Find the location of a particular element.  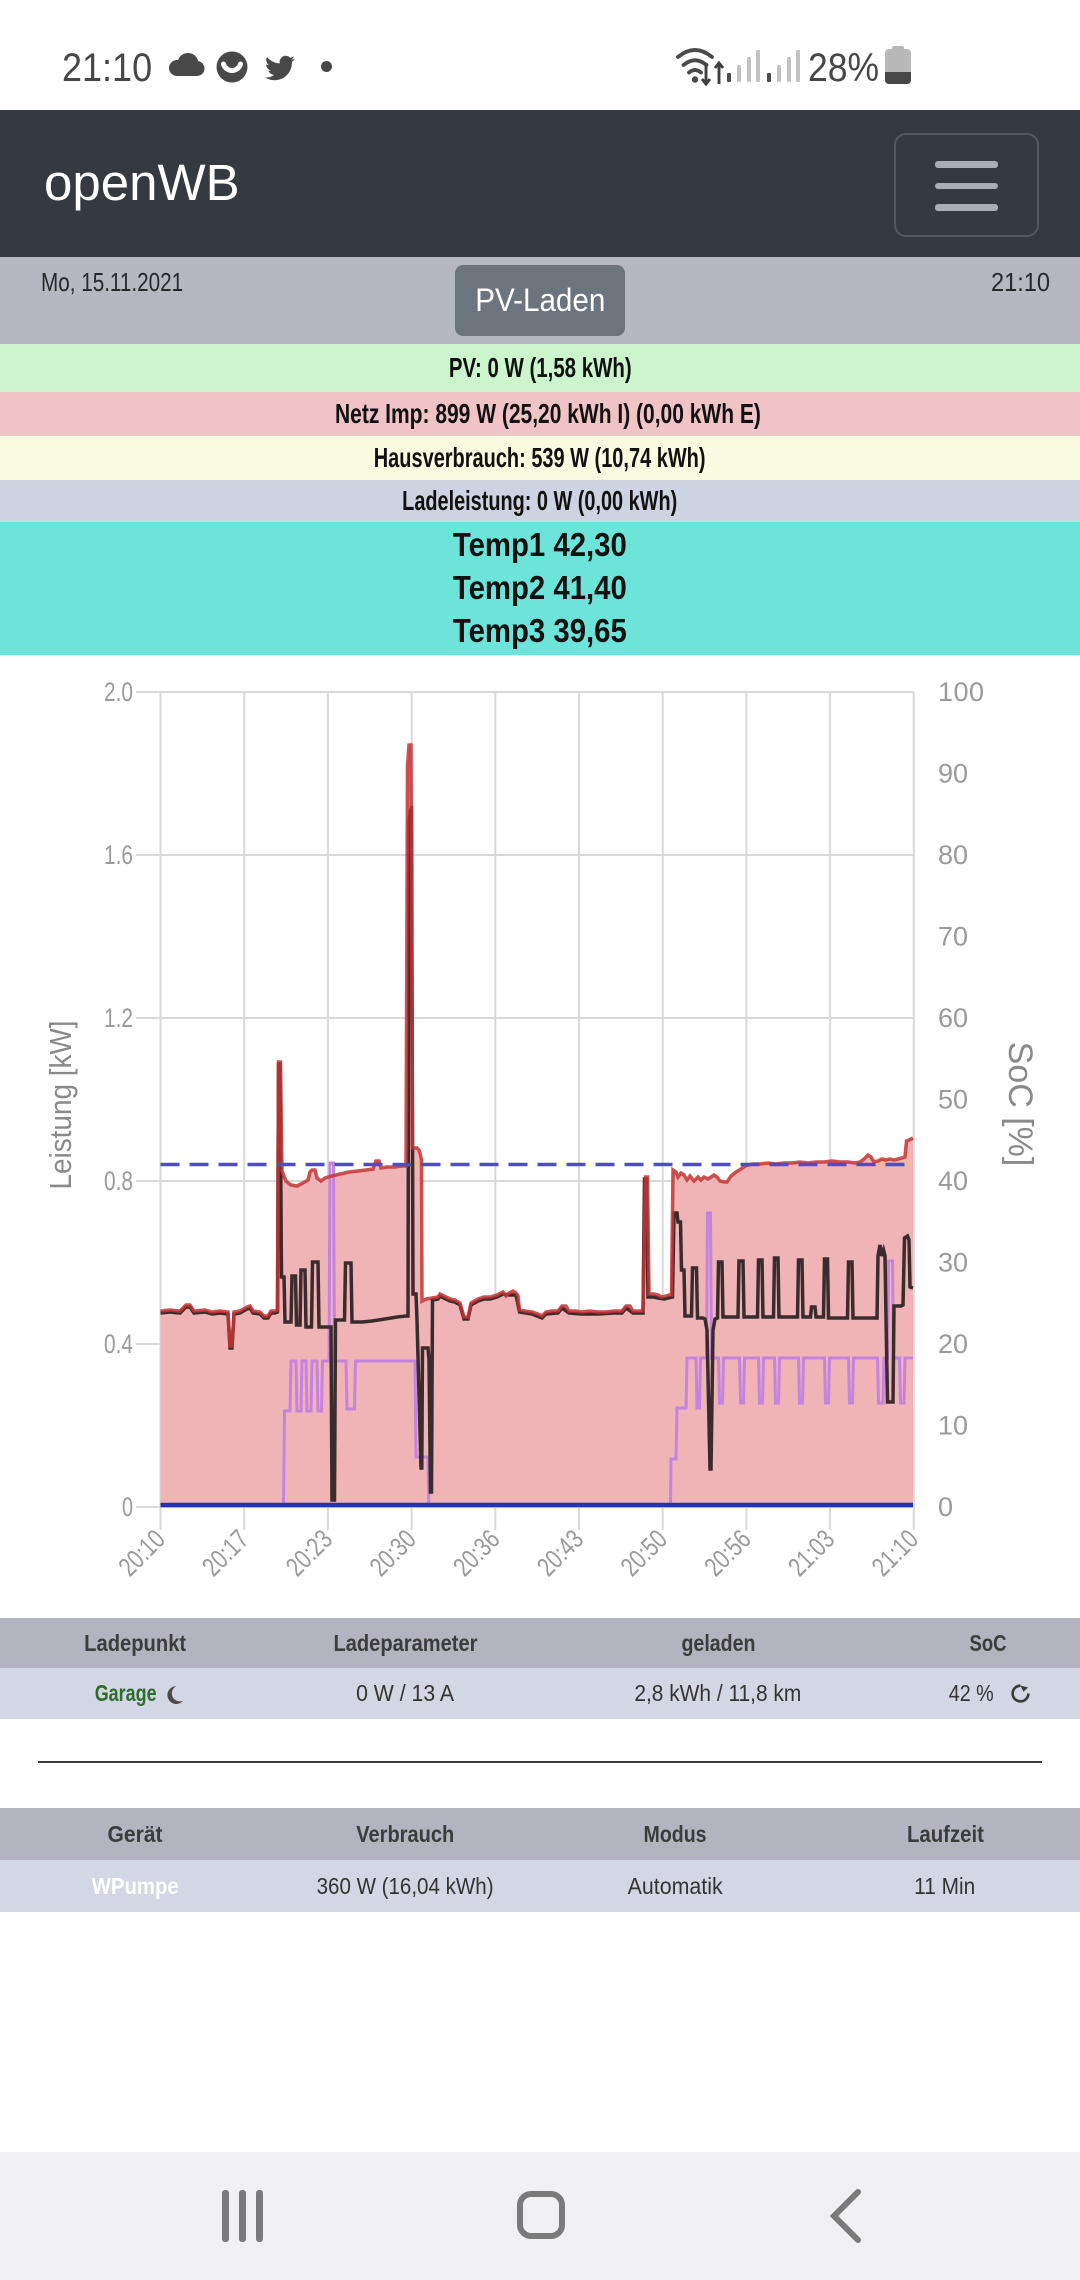

svg-text: 20:50 is located at coordinates (644, 1553).